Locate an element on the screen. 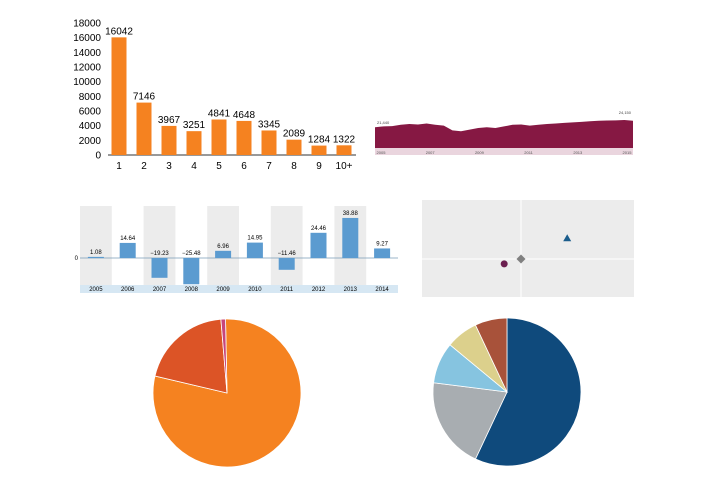 This screenshot has height=492, width=714. x-tick-label: 10+ is located at coordinates (344, 166).